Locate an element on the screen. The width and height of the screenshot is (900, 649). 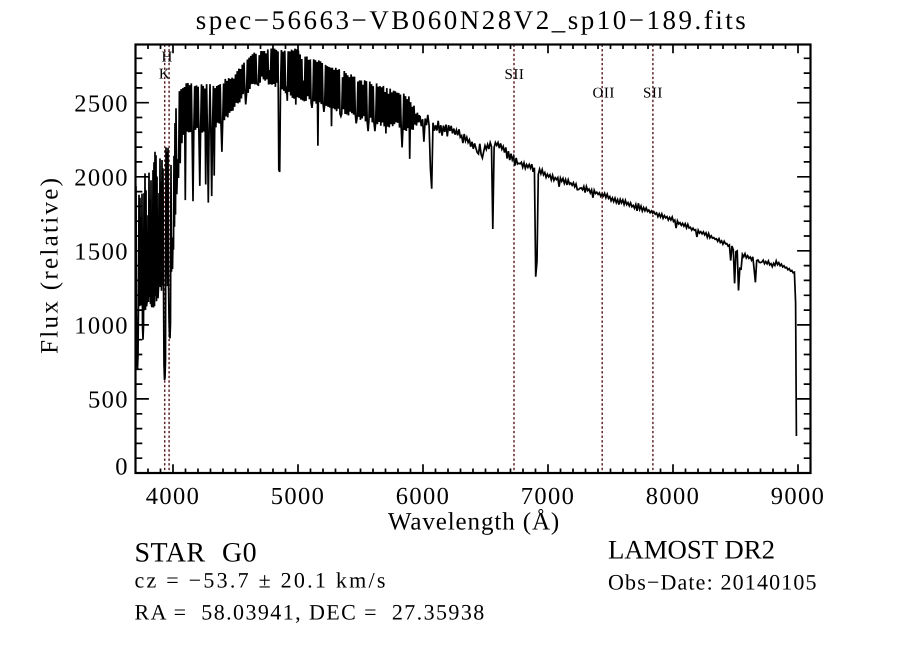
svg-text: 5000 is located at coordinates (298, 496).